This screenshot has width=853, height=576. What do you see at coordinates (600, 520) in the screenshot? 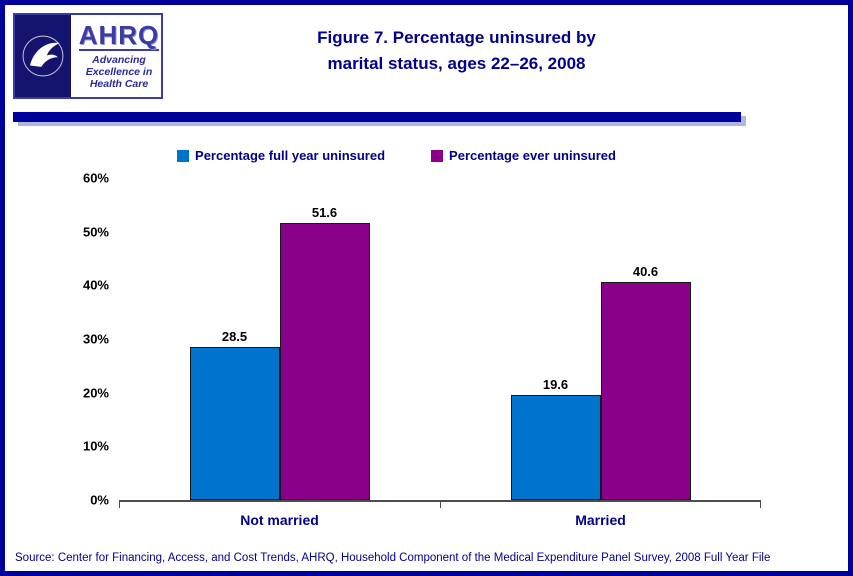
I see `category-label: Married` at bounding box center [600, 520].